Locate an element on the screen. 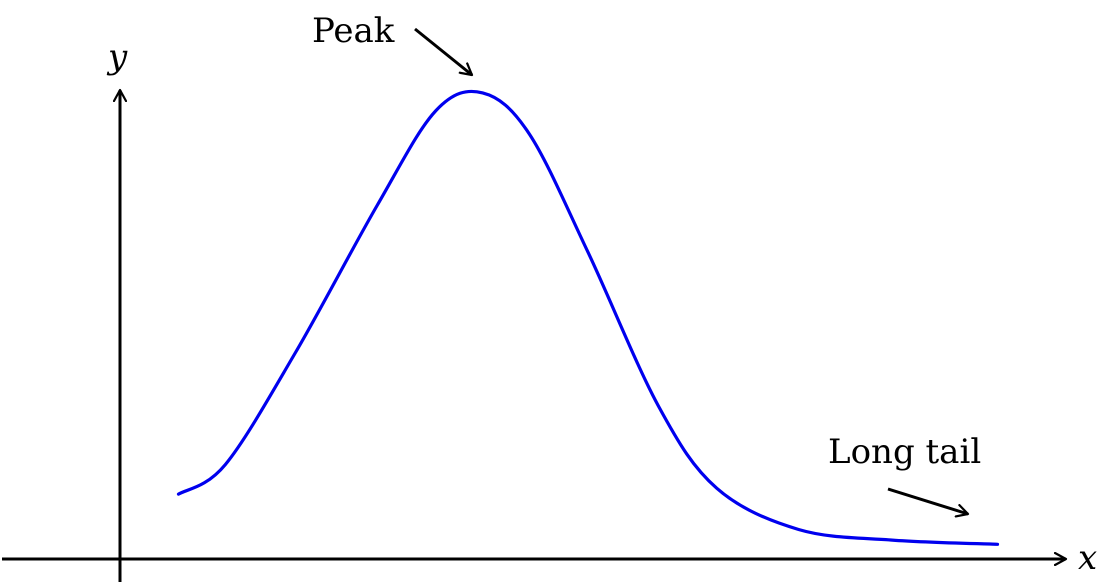 The height and width of the screenshot is (585, 1118). tail-annotation-label: Long tail is located at coordinates (904, 452).